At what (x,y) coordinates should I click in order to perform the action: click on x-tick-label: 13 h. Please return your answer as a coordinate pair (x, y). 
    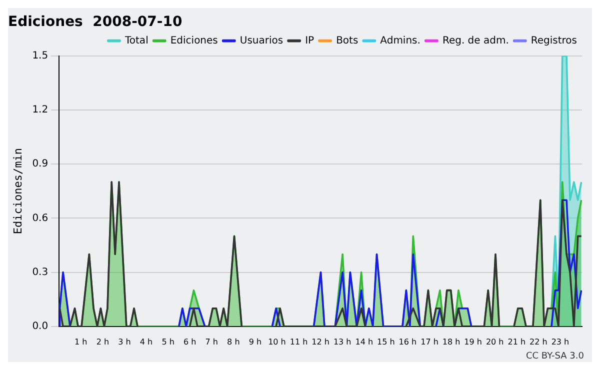
    Looking at the image, I should click on (342, 341).